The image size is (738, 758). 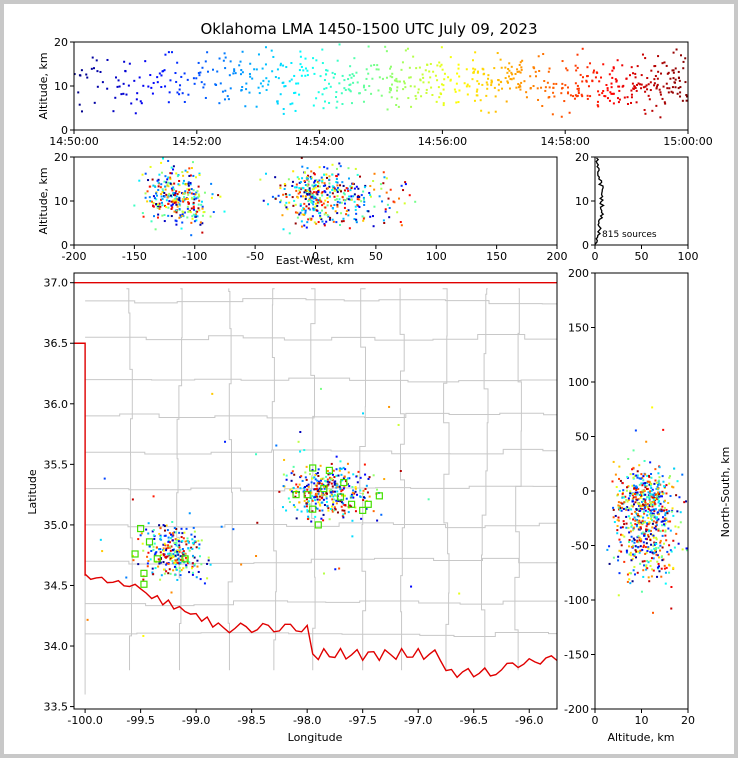 What do you see at coordinates (529, 720) in the screenshot?
I see `plan-view-x-tick-label: -96.0` at bounding box center [529, 720].